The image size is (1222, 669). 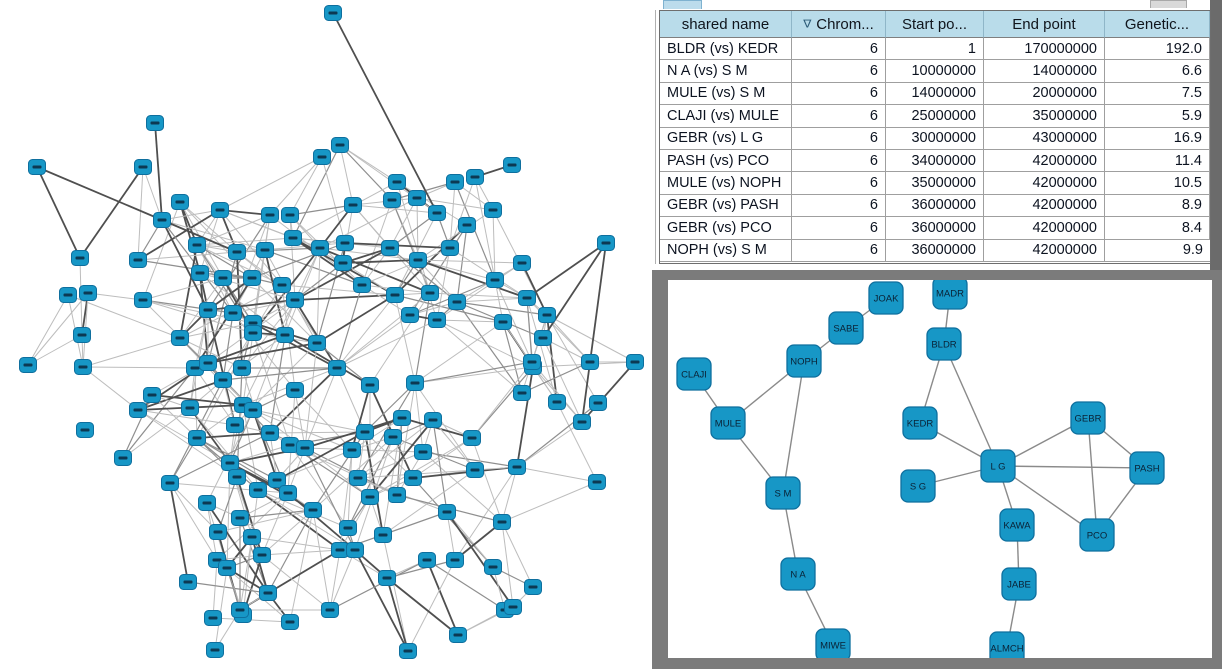 I want to click on network-node-n-a: N A, so click(x=798, y=574).